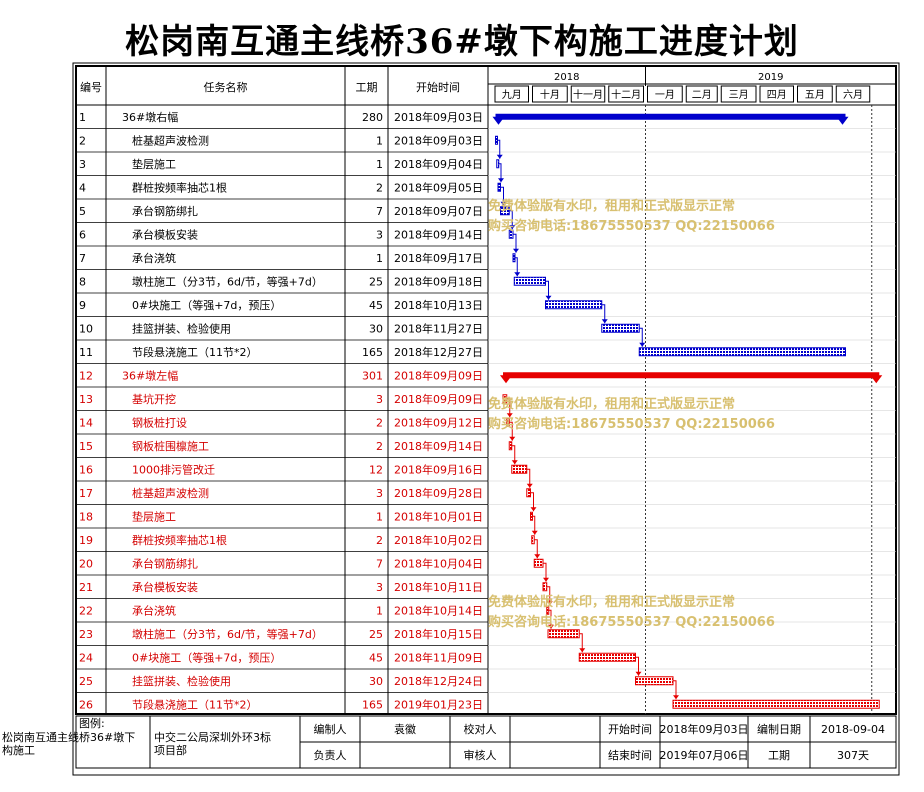  What do you see at coordinates (372, 117) in the screenshot?
I see `task-duration: 280` at bounding box center [372, 117].